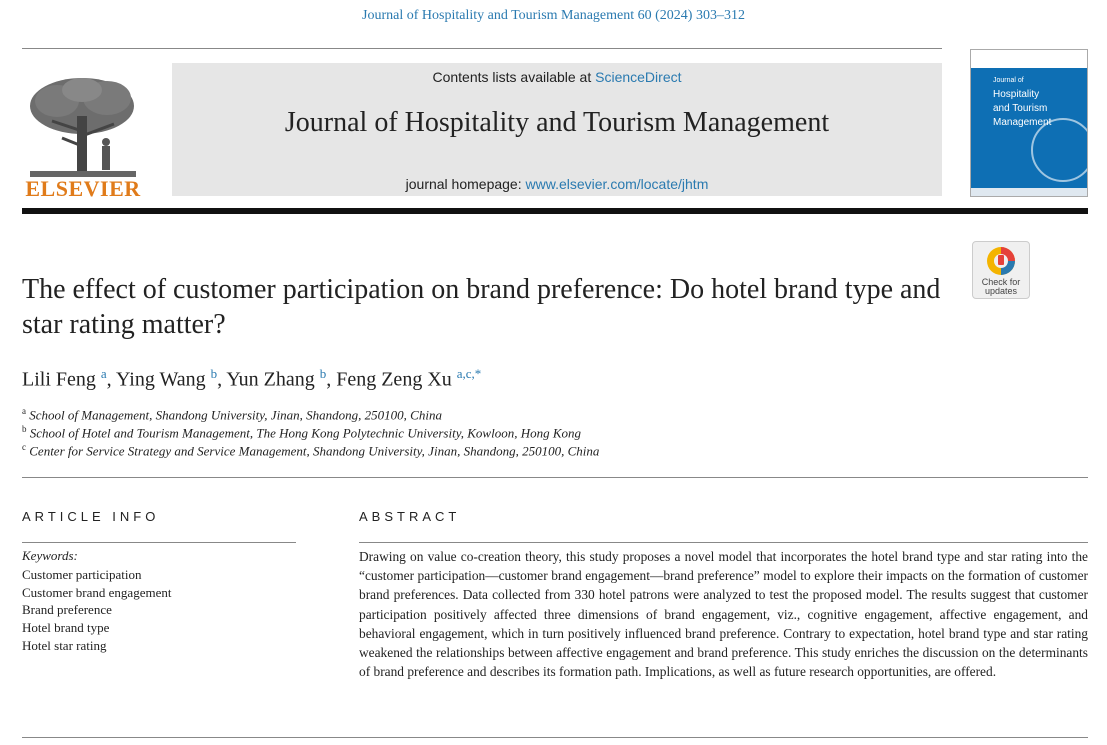  What do you see at coordinates (1016, 94) in the screenshot?
I see `cover-line-2: Hospitality` at bounding box center [1016, 94].